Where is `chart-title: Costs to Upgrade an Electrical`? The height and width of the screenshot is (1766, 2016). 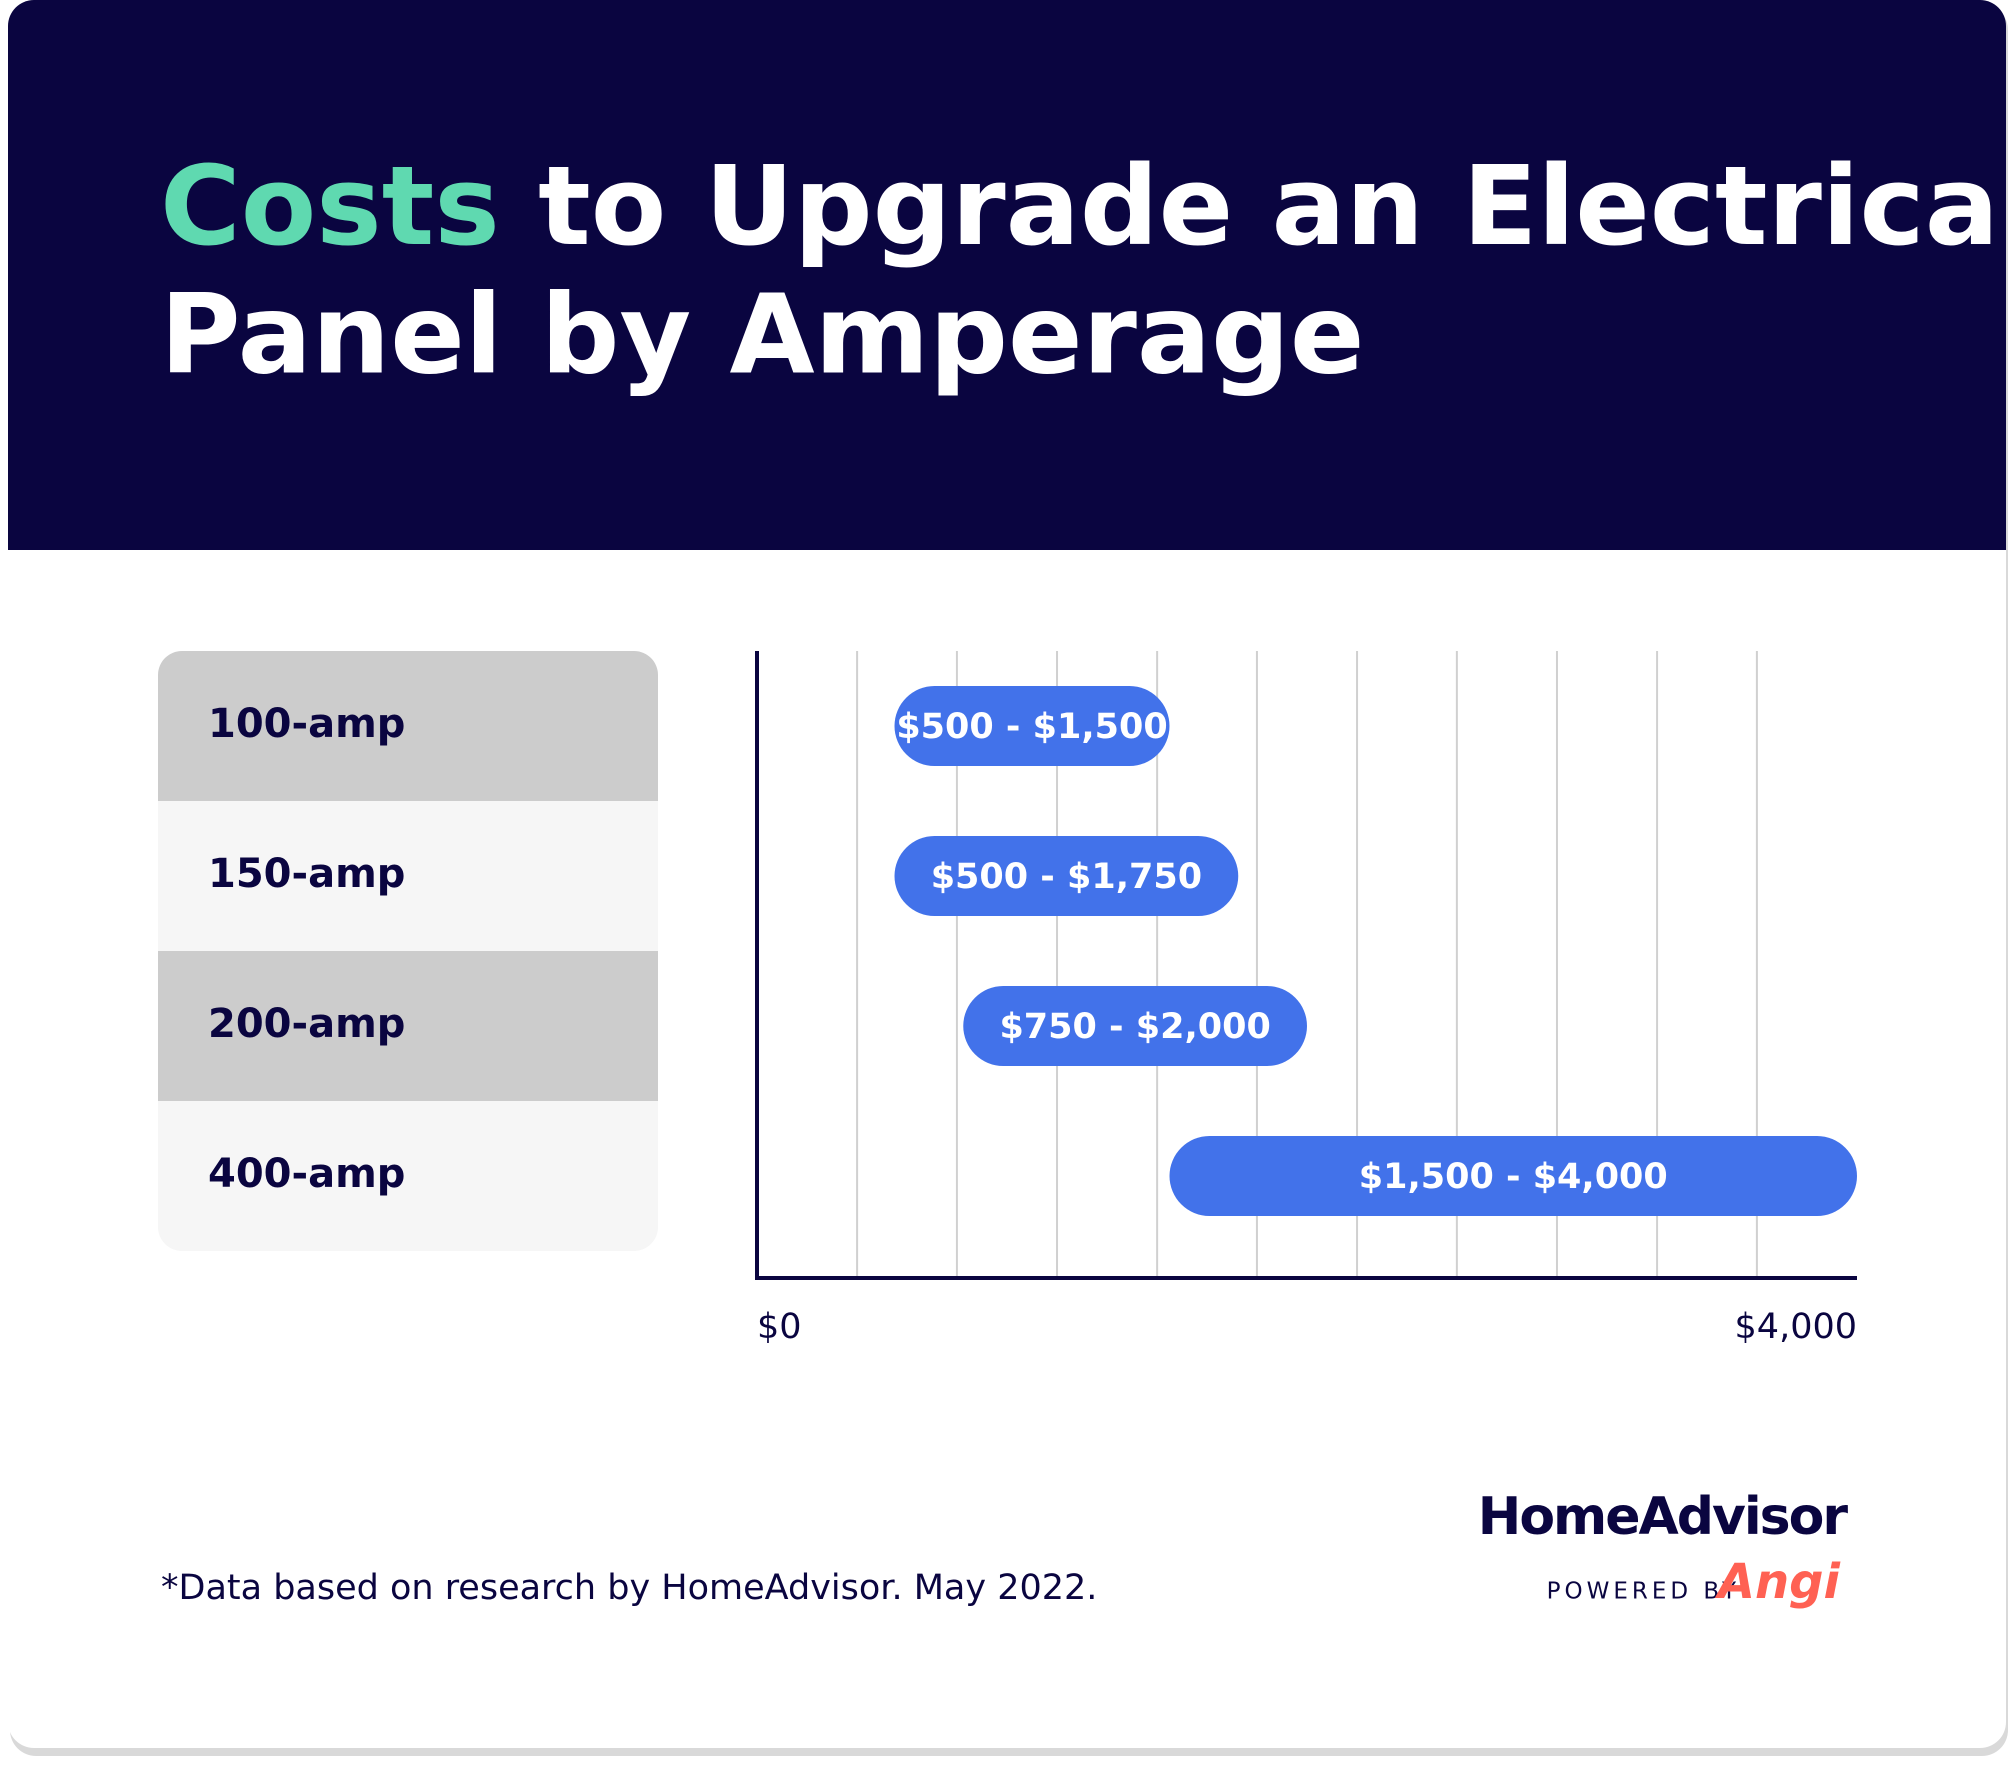
chart-title: Costs to Upgrade an Electrical is located at coordinates (1088, 206).